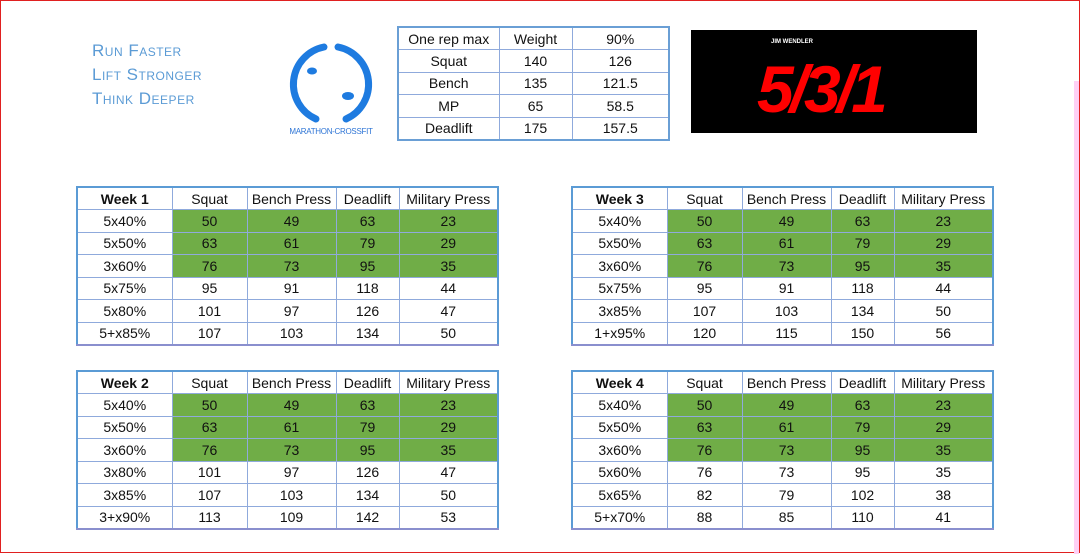 The width and height of the screenshot is (1080, 554). I want to click on weight-cell: 101, so click(209, 311).